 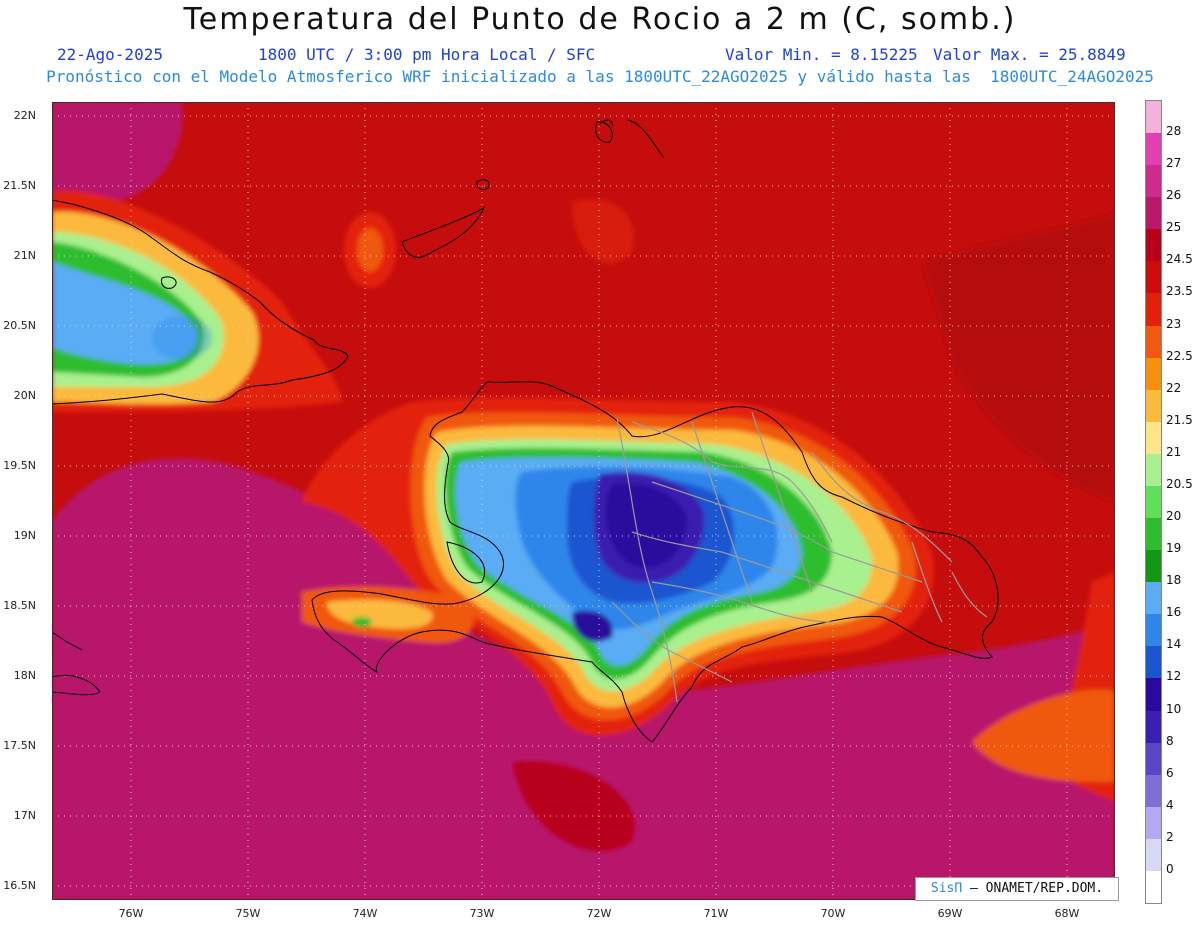 I want to click on colorbar-label: 10, so click(x=1174, y=708).